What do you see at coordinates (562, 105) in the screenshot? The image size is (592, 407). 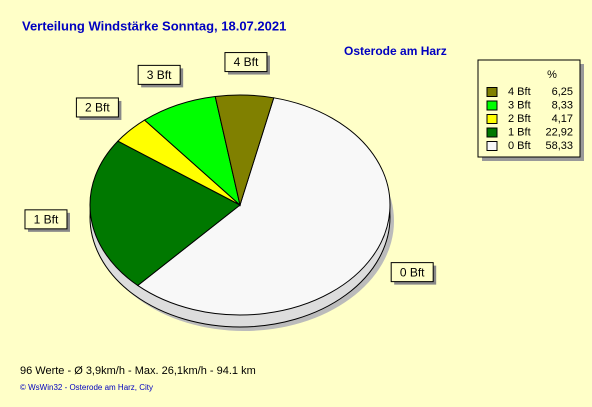 I see `legend-value: 8,33` at bounding box center [562, 105].